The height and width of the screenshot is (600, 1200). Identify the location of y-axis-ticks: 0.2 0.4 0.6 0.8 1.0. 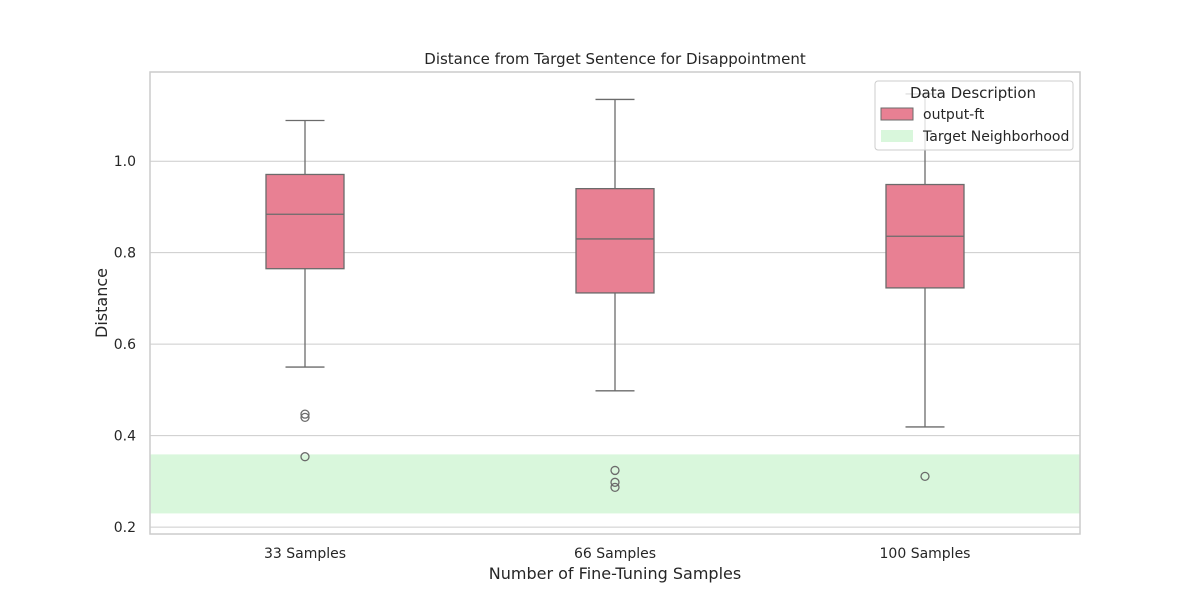
(125, 345).